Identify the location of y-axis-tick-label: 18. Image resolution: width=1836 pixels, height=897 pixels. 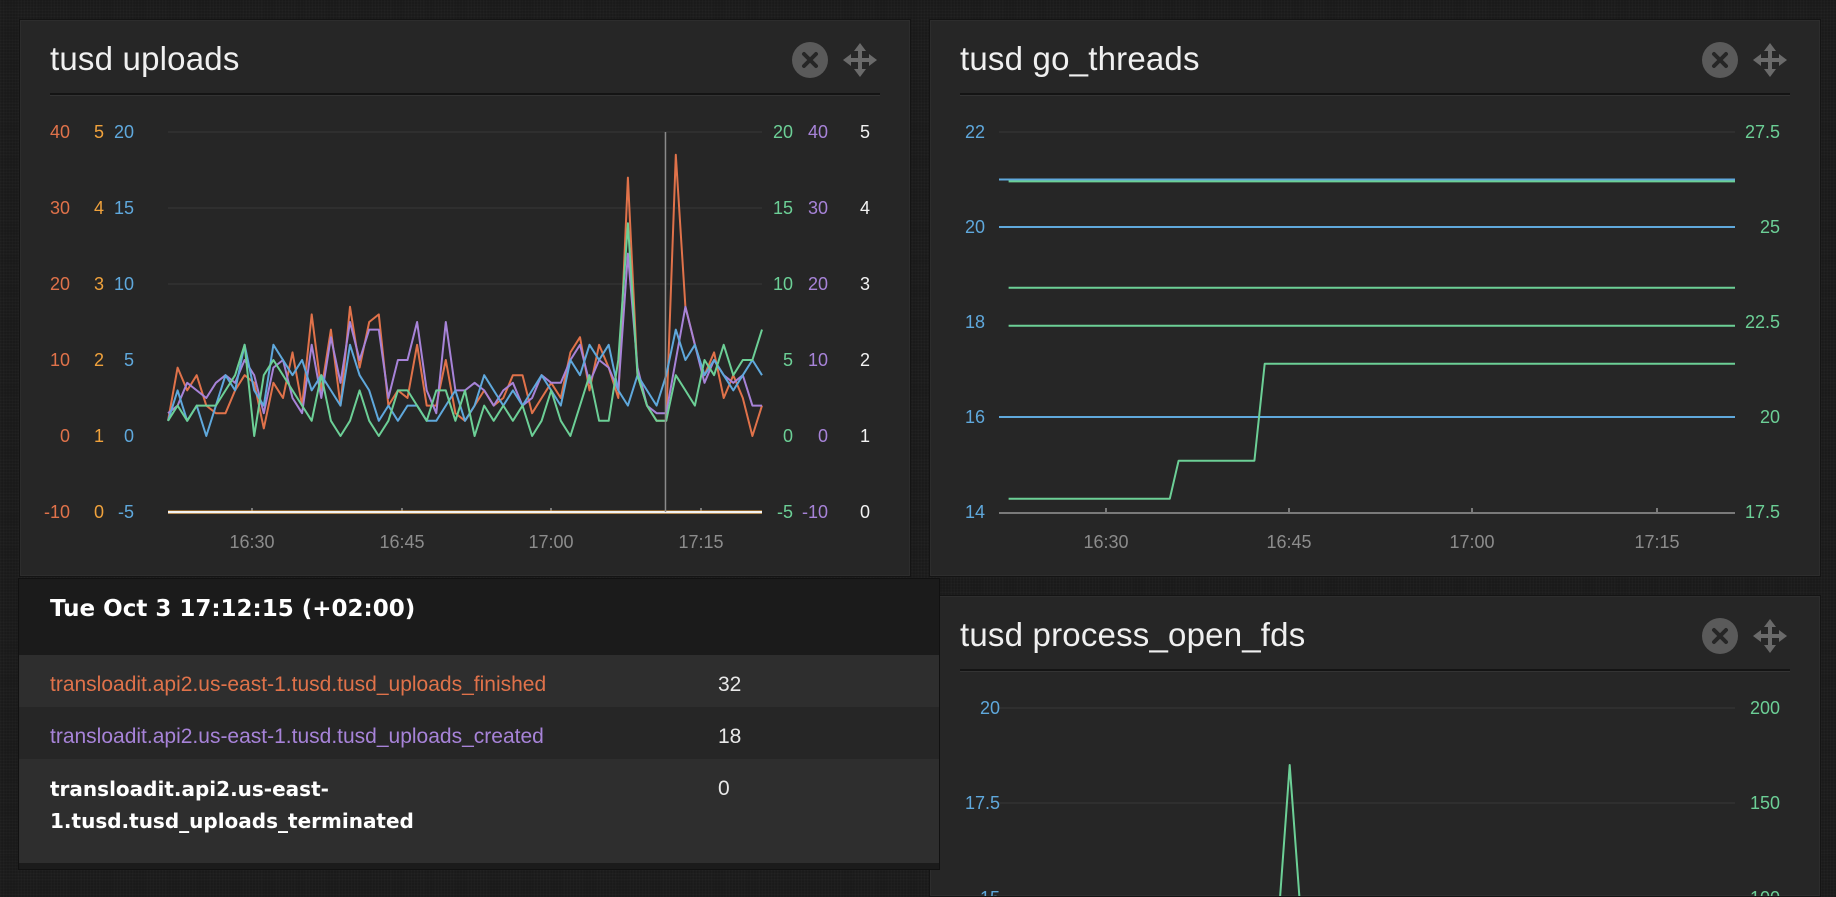
(975, 322).